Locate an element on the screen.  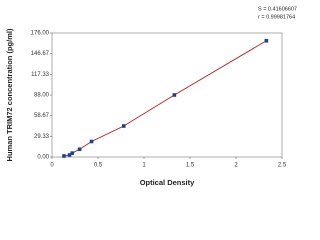
y-tick-label: 29.33 is located at coordinates (42, 137).